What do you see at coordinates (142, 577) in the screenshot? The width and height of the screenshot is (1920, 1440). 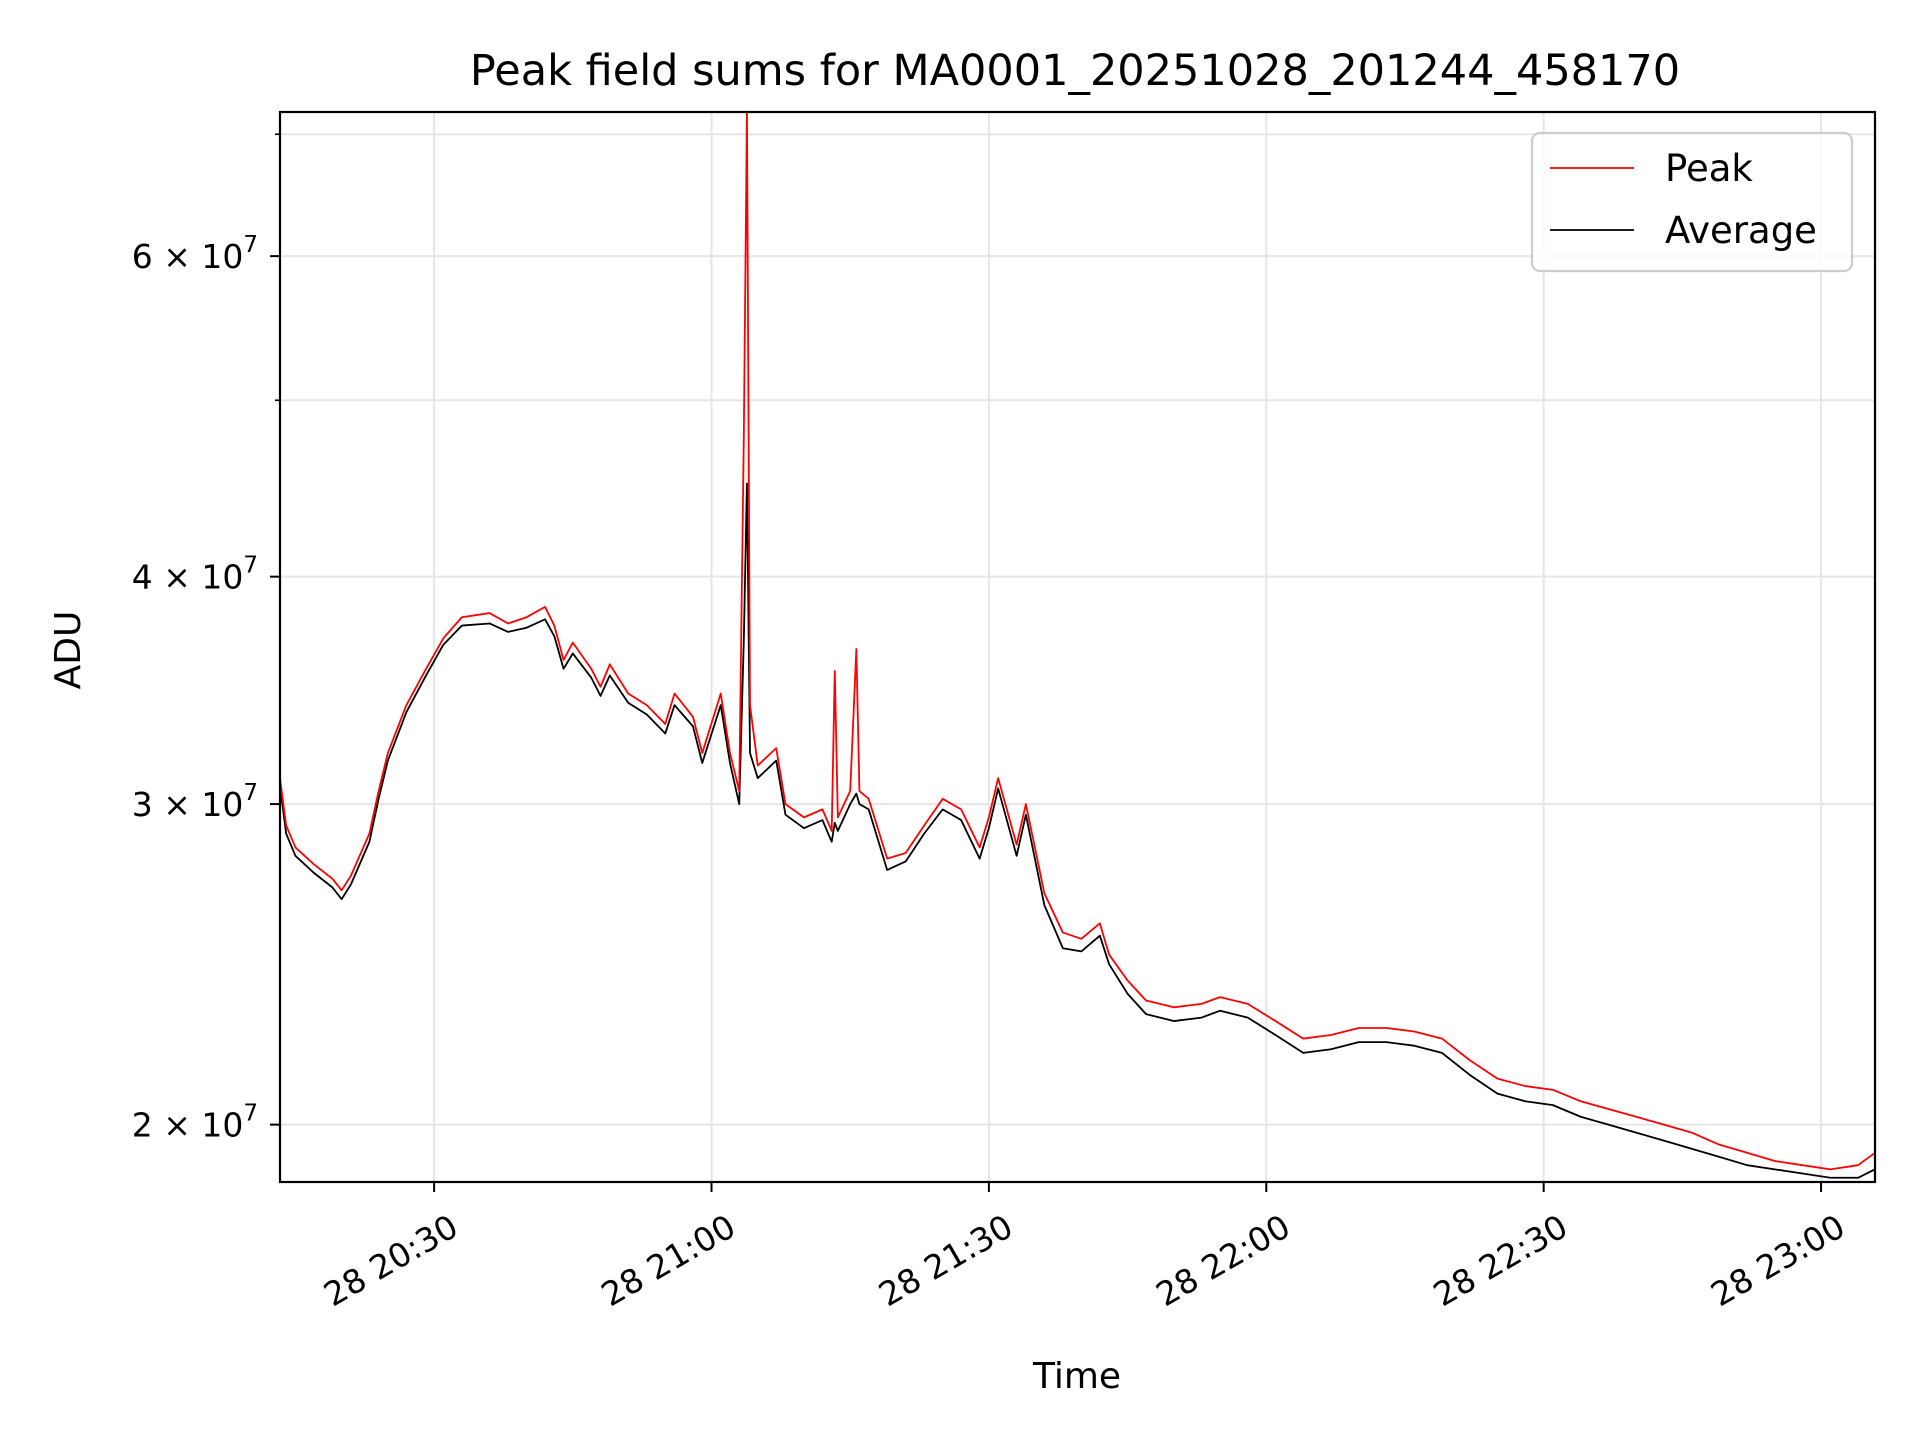 I see `y-tick-mantissa: 4` at bounding box center [142, 577].